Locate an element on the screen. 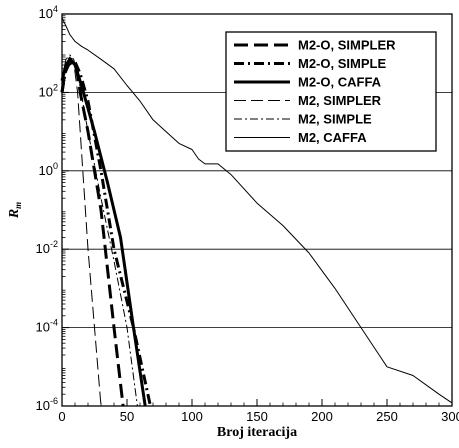  y-axis-label-main: R is located at coordinates (14, 214).